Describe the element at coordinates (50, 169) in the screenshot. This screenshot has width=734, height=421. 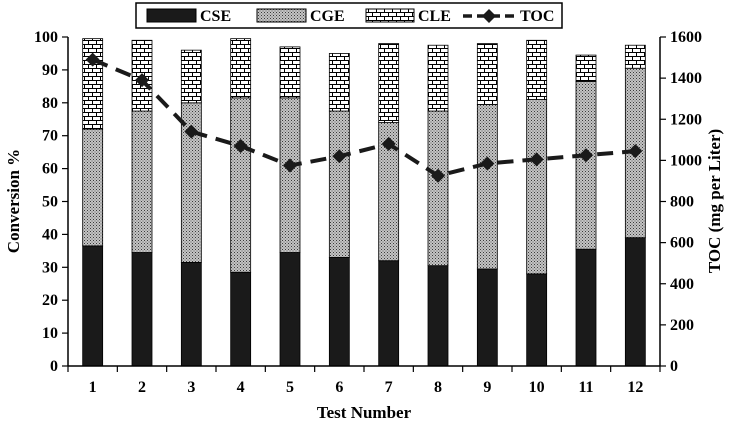
I see `y-tick-label-60: 60` at that location.